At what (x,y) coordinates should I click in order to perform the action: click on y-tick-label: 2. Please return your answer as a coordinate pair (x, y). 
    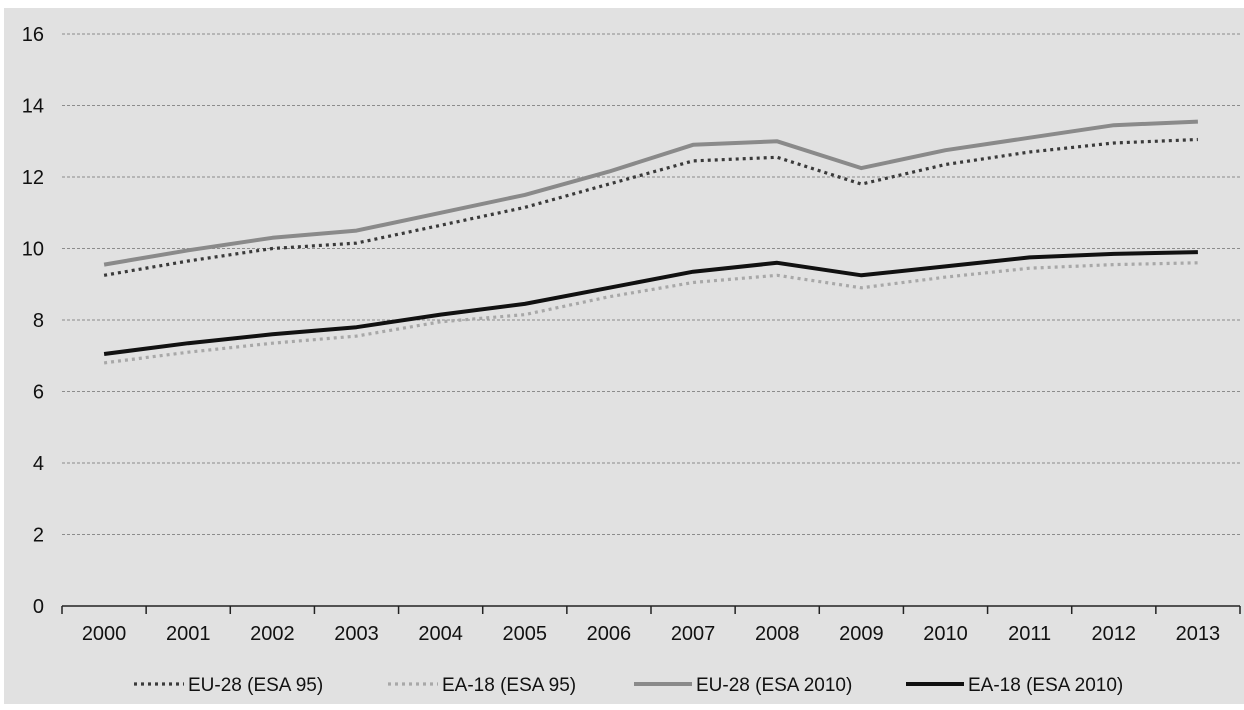
    Looking at the image, I should click on (38, 536).